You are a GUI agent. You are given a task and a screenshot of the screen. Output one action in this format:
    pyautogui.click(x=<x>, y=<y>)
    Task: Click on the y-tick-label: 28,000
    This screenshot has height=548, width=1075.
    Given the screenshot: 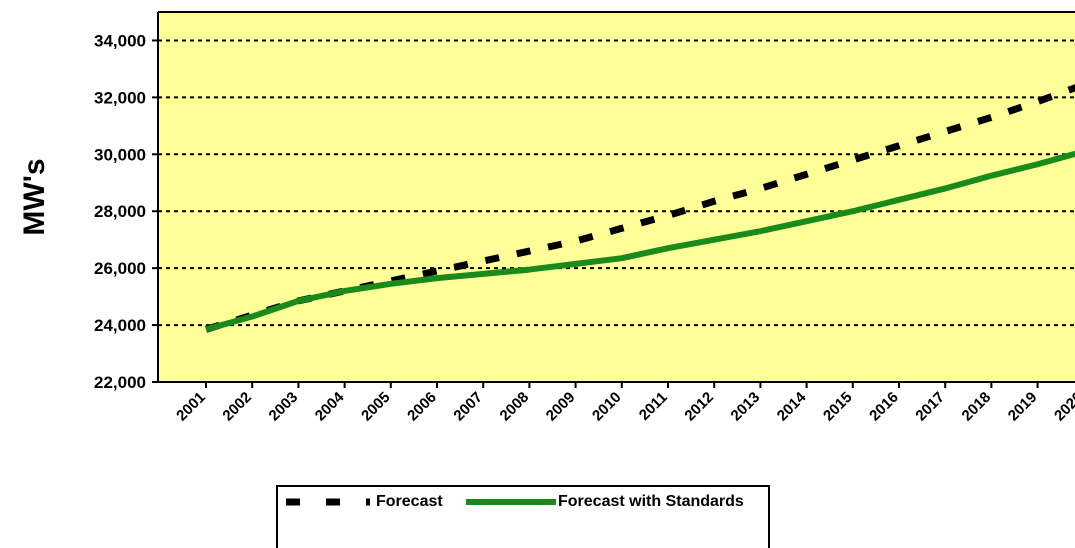 What is the action you would take?
    pyautogui.click(x=120, y=211)
    